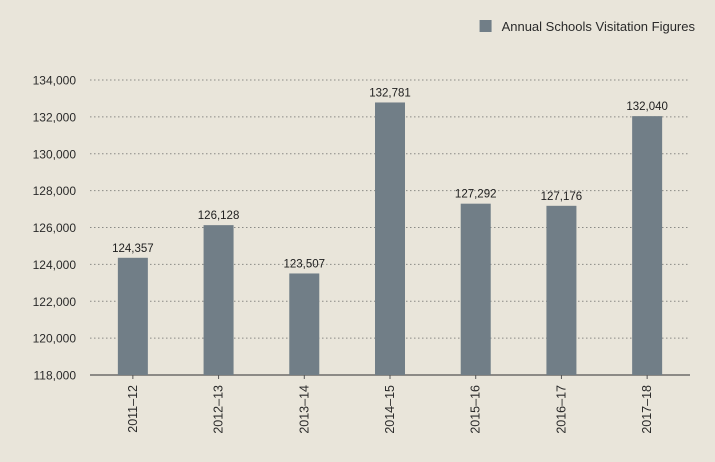  I want to click on data-label: 127,176, so click(562, 197).